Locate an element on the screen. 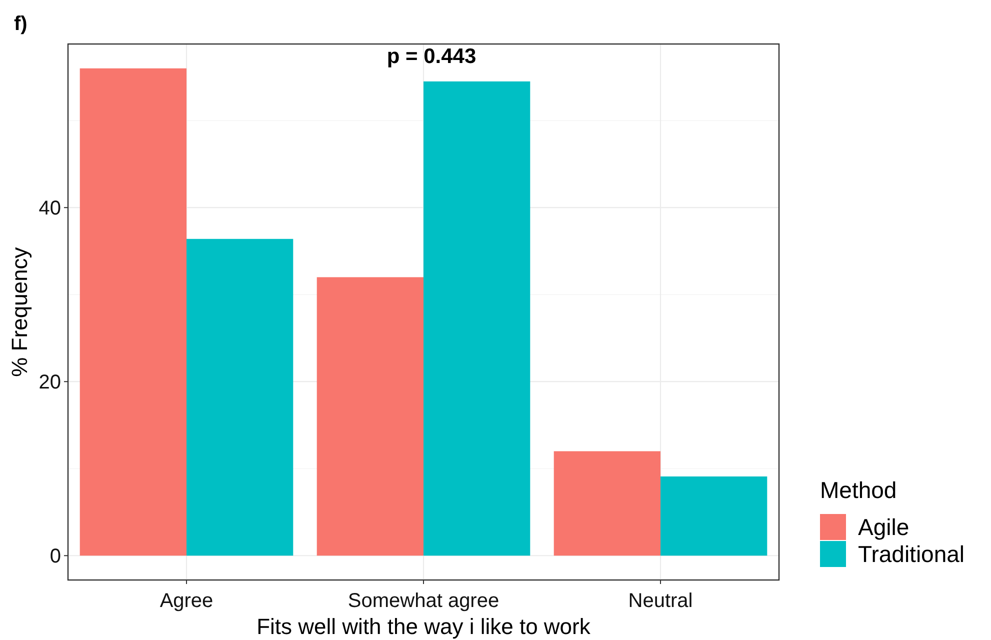  annotation: p = 0.443 is located at coordinates (431, 56).